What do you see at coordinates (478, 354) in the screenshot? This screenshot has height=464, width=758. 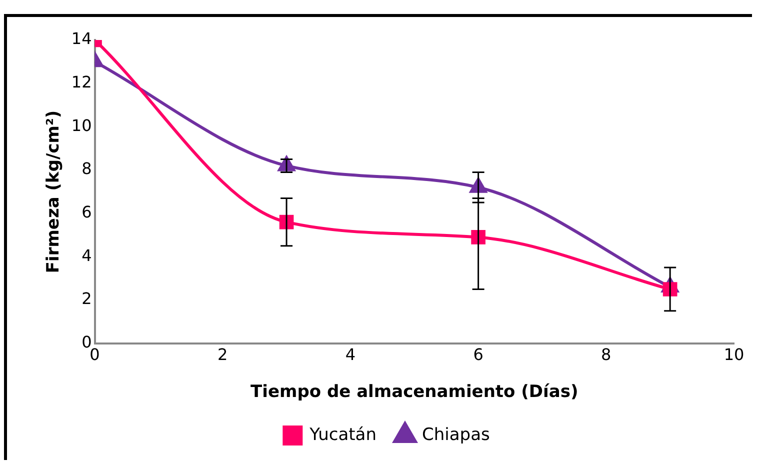 I see `x-tick-label: 6` at bounding box center [478, 354].